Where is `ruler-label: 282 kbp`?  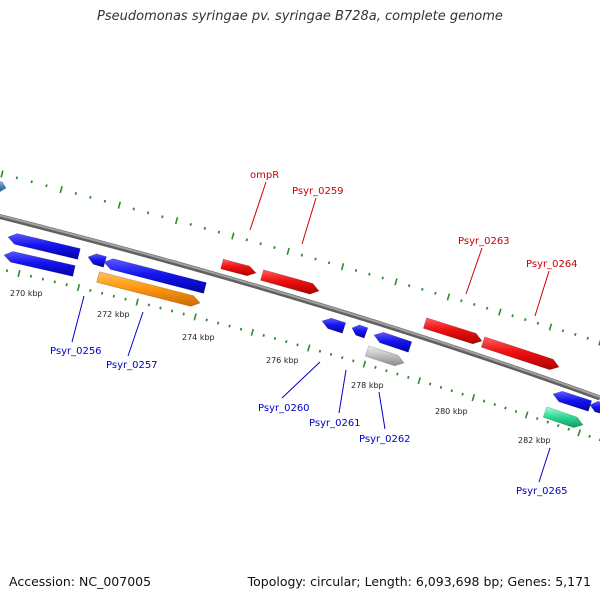 ruler-label: 282 kbp is located at coordinates (534, 440).